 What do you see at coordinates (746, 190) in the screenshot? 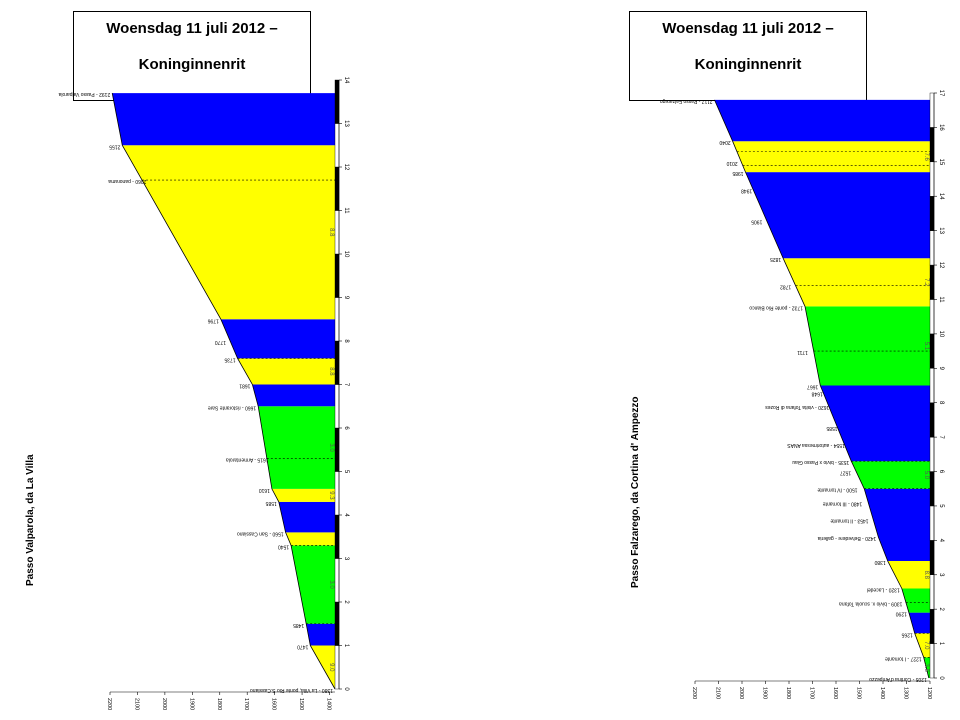
I see `point-label: 1948` at bounding box center [746, 190].